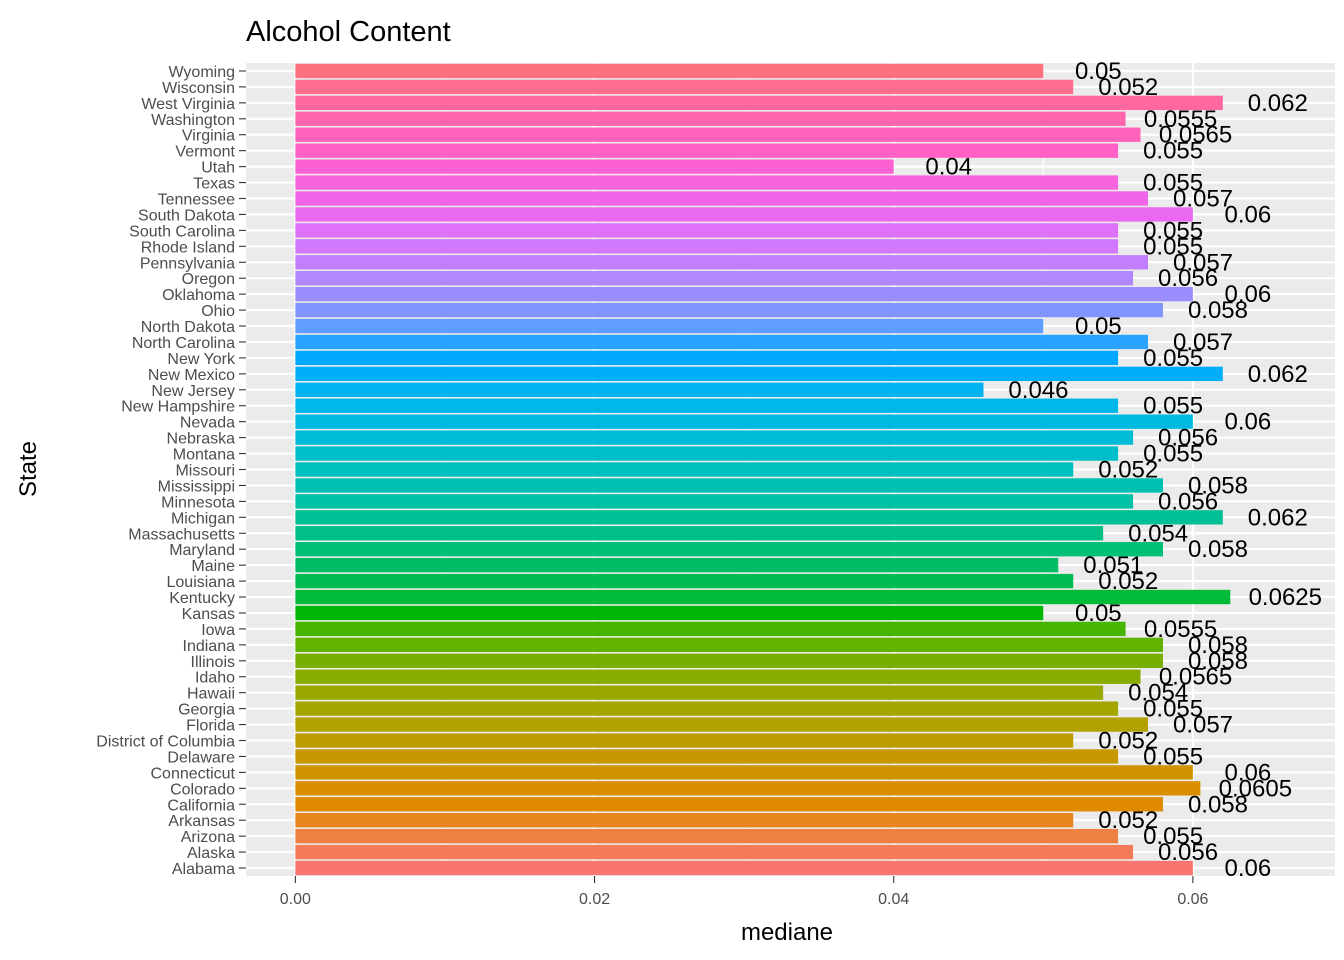 This screenshot has width=1344, height=960. Describe the element at coordinates (182, 231) in the screenshot. I see `y-tick-label: South Carolina` at that location.